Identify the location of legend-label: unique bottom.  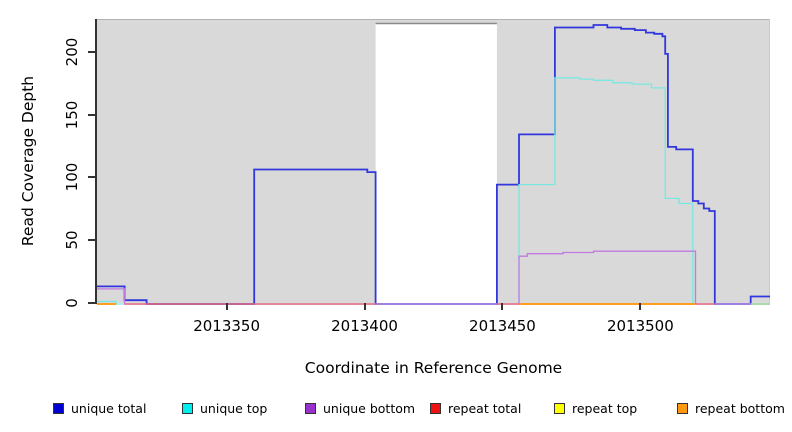
(369, 408).